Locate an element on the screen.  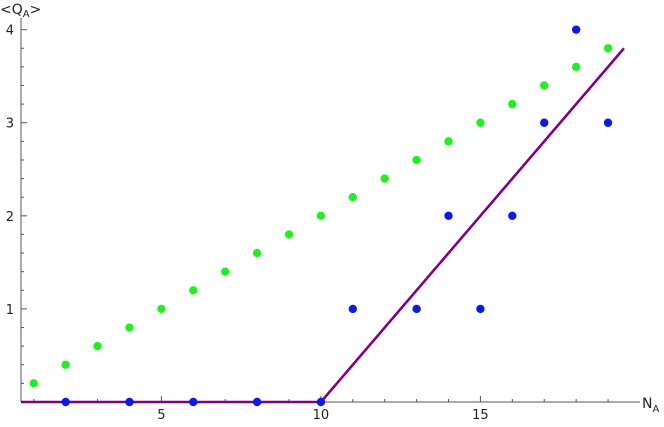
y-axis-title: <QA> is located at coordinates (20, 11).